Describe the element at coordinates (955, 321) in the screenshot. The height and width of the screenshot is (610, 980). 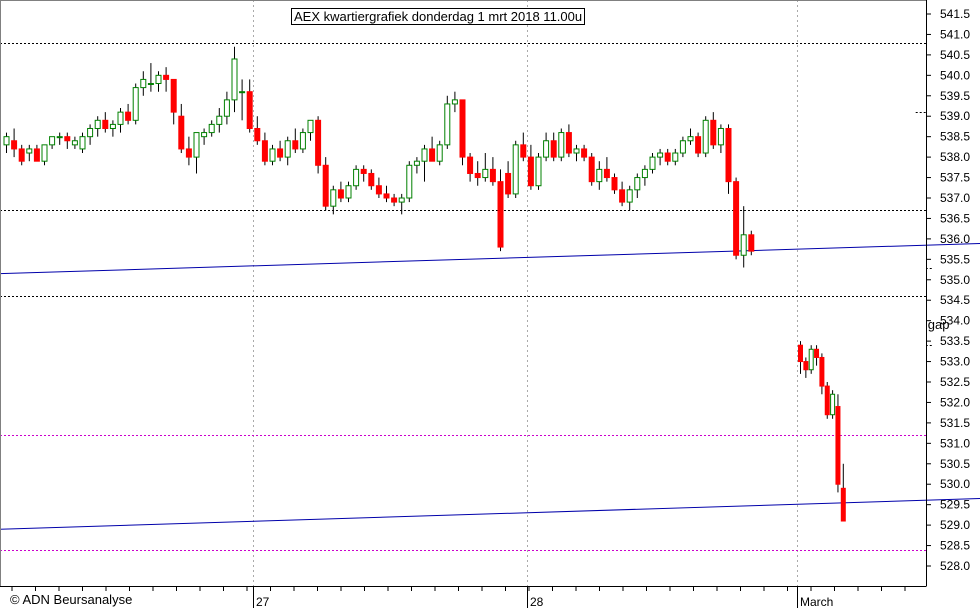
I see `y-tick-label: 534.0` at that location.